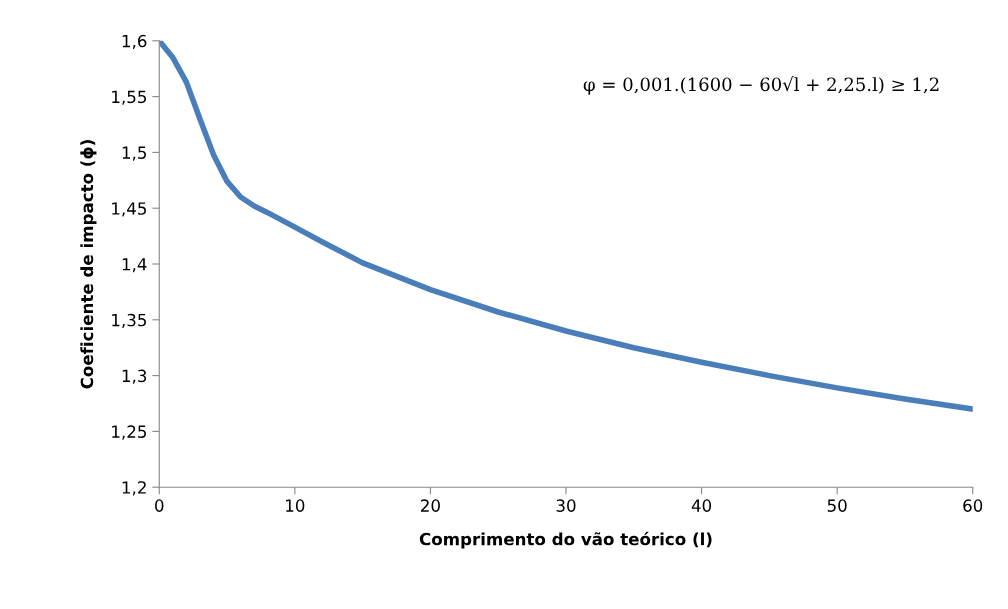  Describe the element at coordinates (134, 488) in the screenshot. I see `y-tick-label: 1,2` at that location.